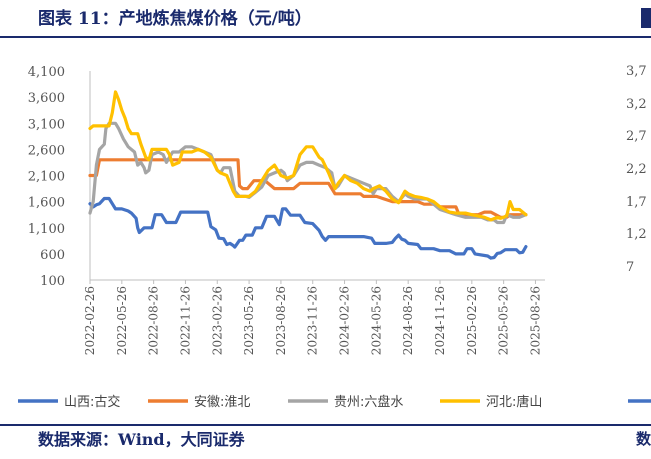  I want to click on x-tick-label: 2023-11-26, so click(313, 320).